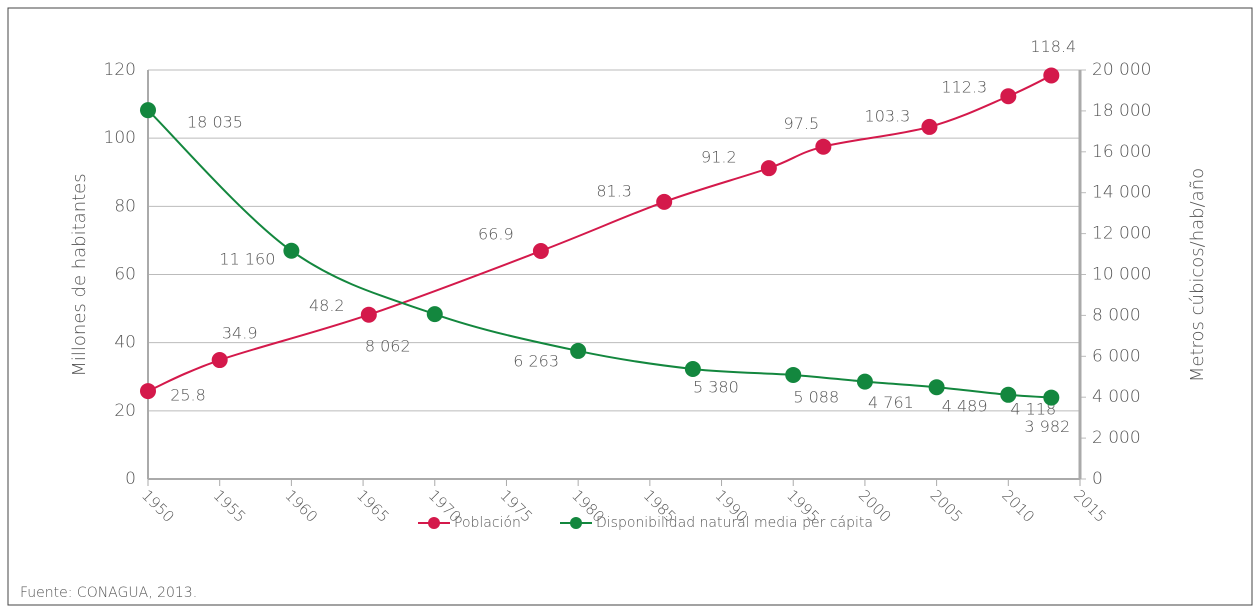 This screenshot has height=613, width=1260. I want to click on data-label: 6 263, so click(536, 360).